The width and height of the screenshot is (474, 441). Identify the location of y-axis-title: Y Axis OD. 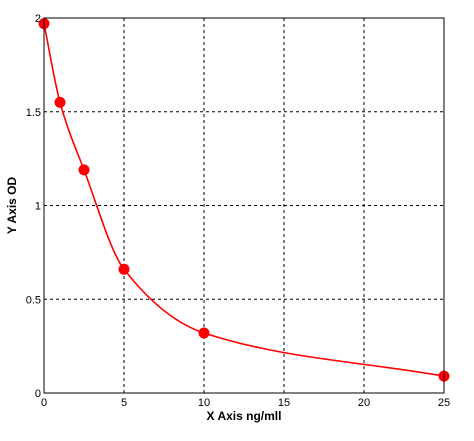
(12, 205).